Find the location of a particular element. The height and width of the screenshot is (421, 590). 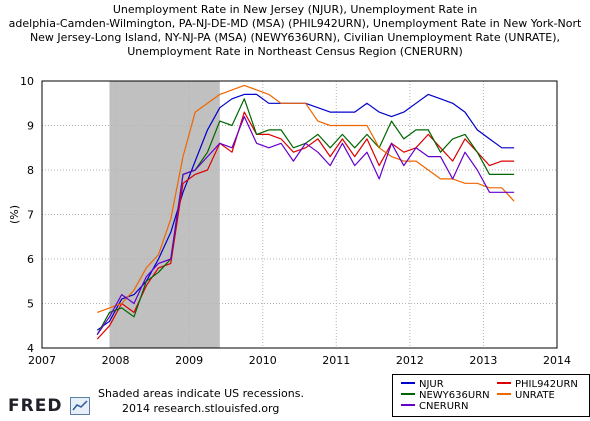

legend-item-njur: NJUR is located at coordinates (422, 385).